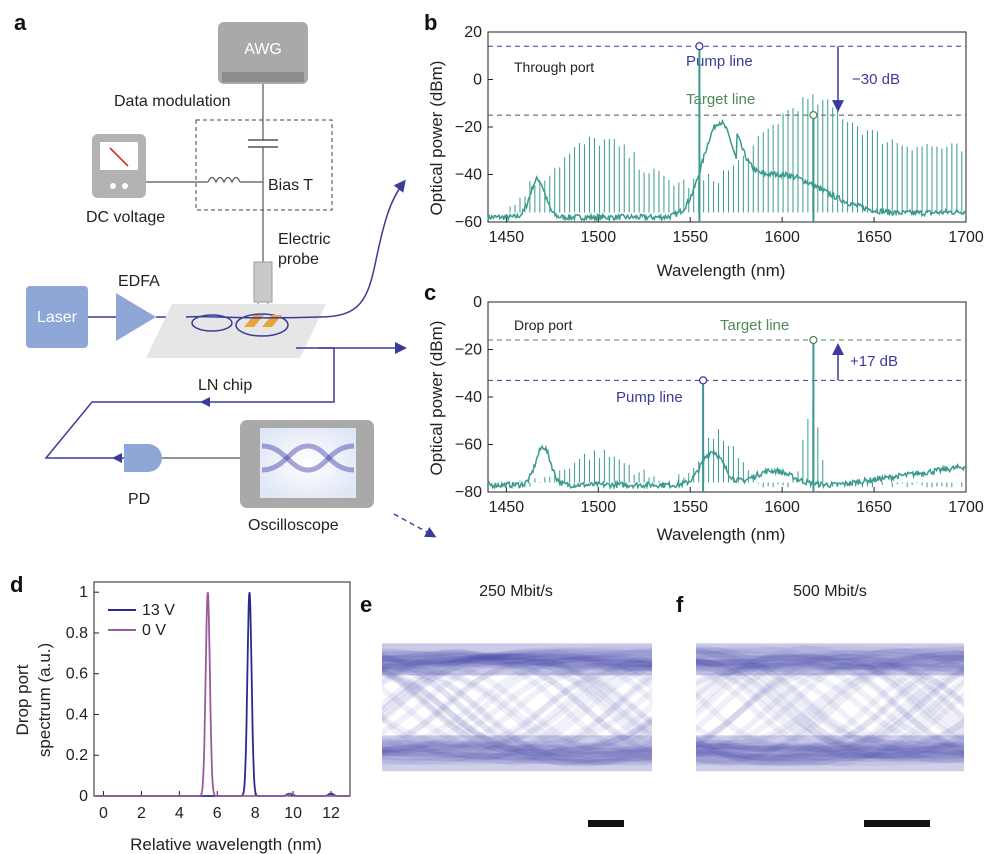 This screenshot has width=990, height=854. I want to click on b-ylabel: Optical power (dBm), so click(436, 138).